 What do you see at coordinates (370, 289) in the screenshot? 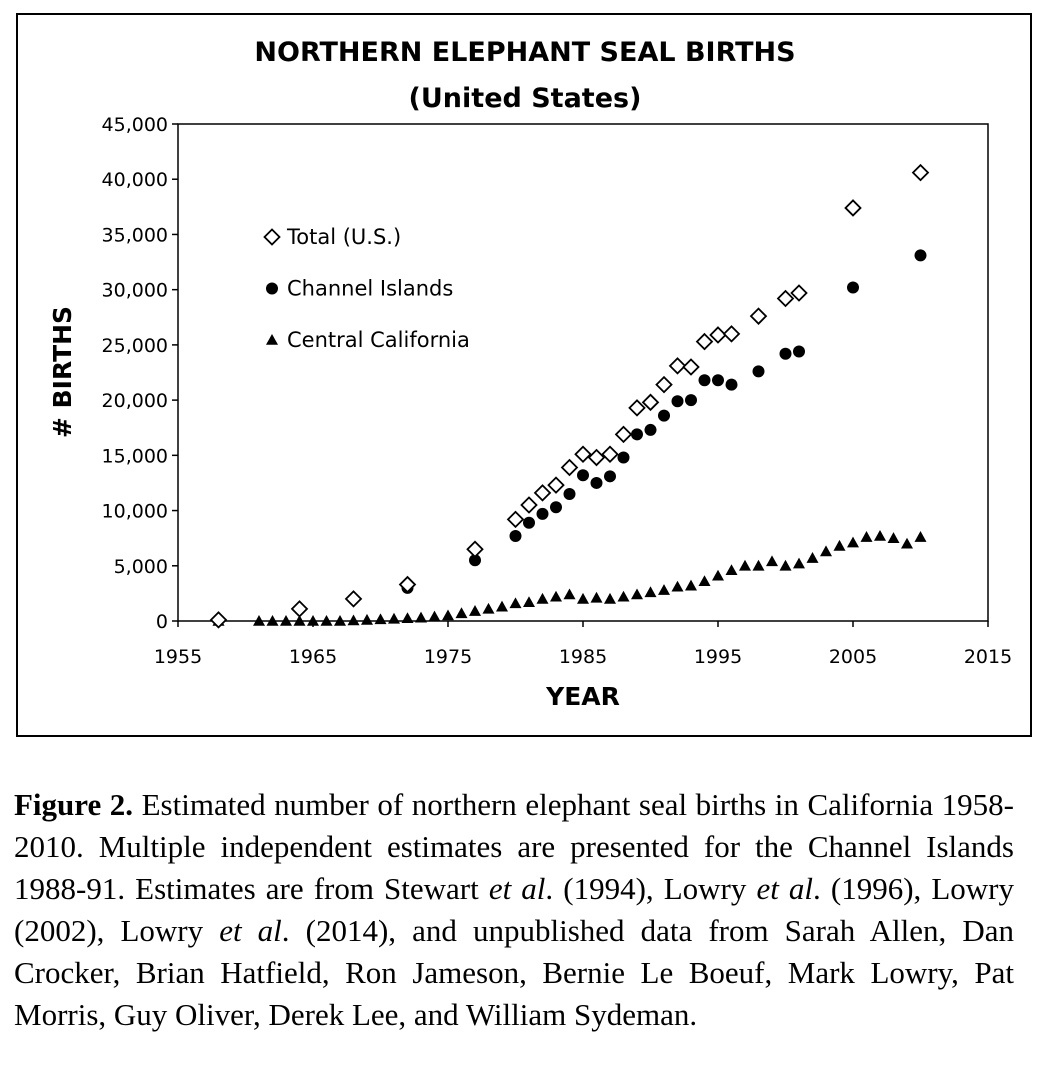
I see `legend-label: Channel Islands` at bounding box center [370, 289].